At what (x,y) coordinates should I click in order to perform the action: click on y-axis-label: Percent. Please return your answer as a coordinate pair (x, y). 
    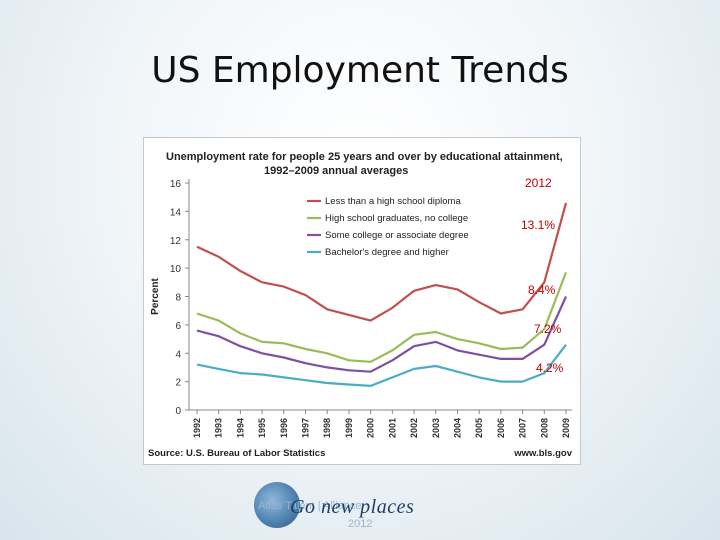
    Looking at the image, I should click on (155, 295).